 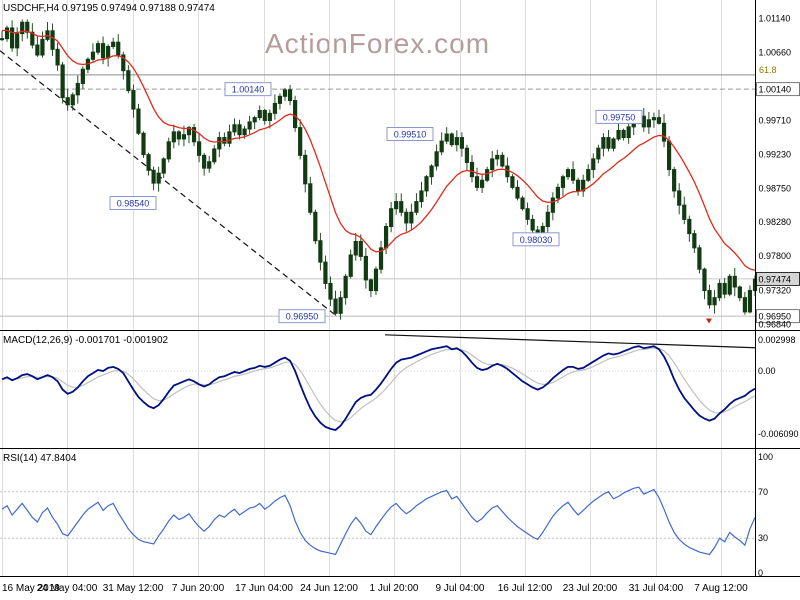 I want to click on x-axis-label: 7 Jun 20:00, so click(x=198, y=588).